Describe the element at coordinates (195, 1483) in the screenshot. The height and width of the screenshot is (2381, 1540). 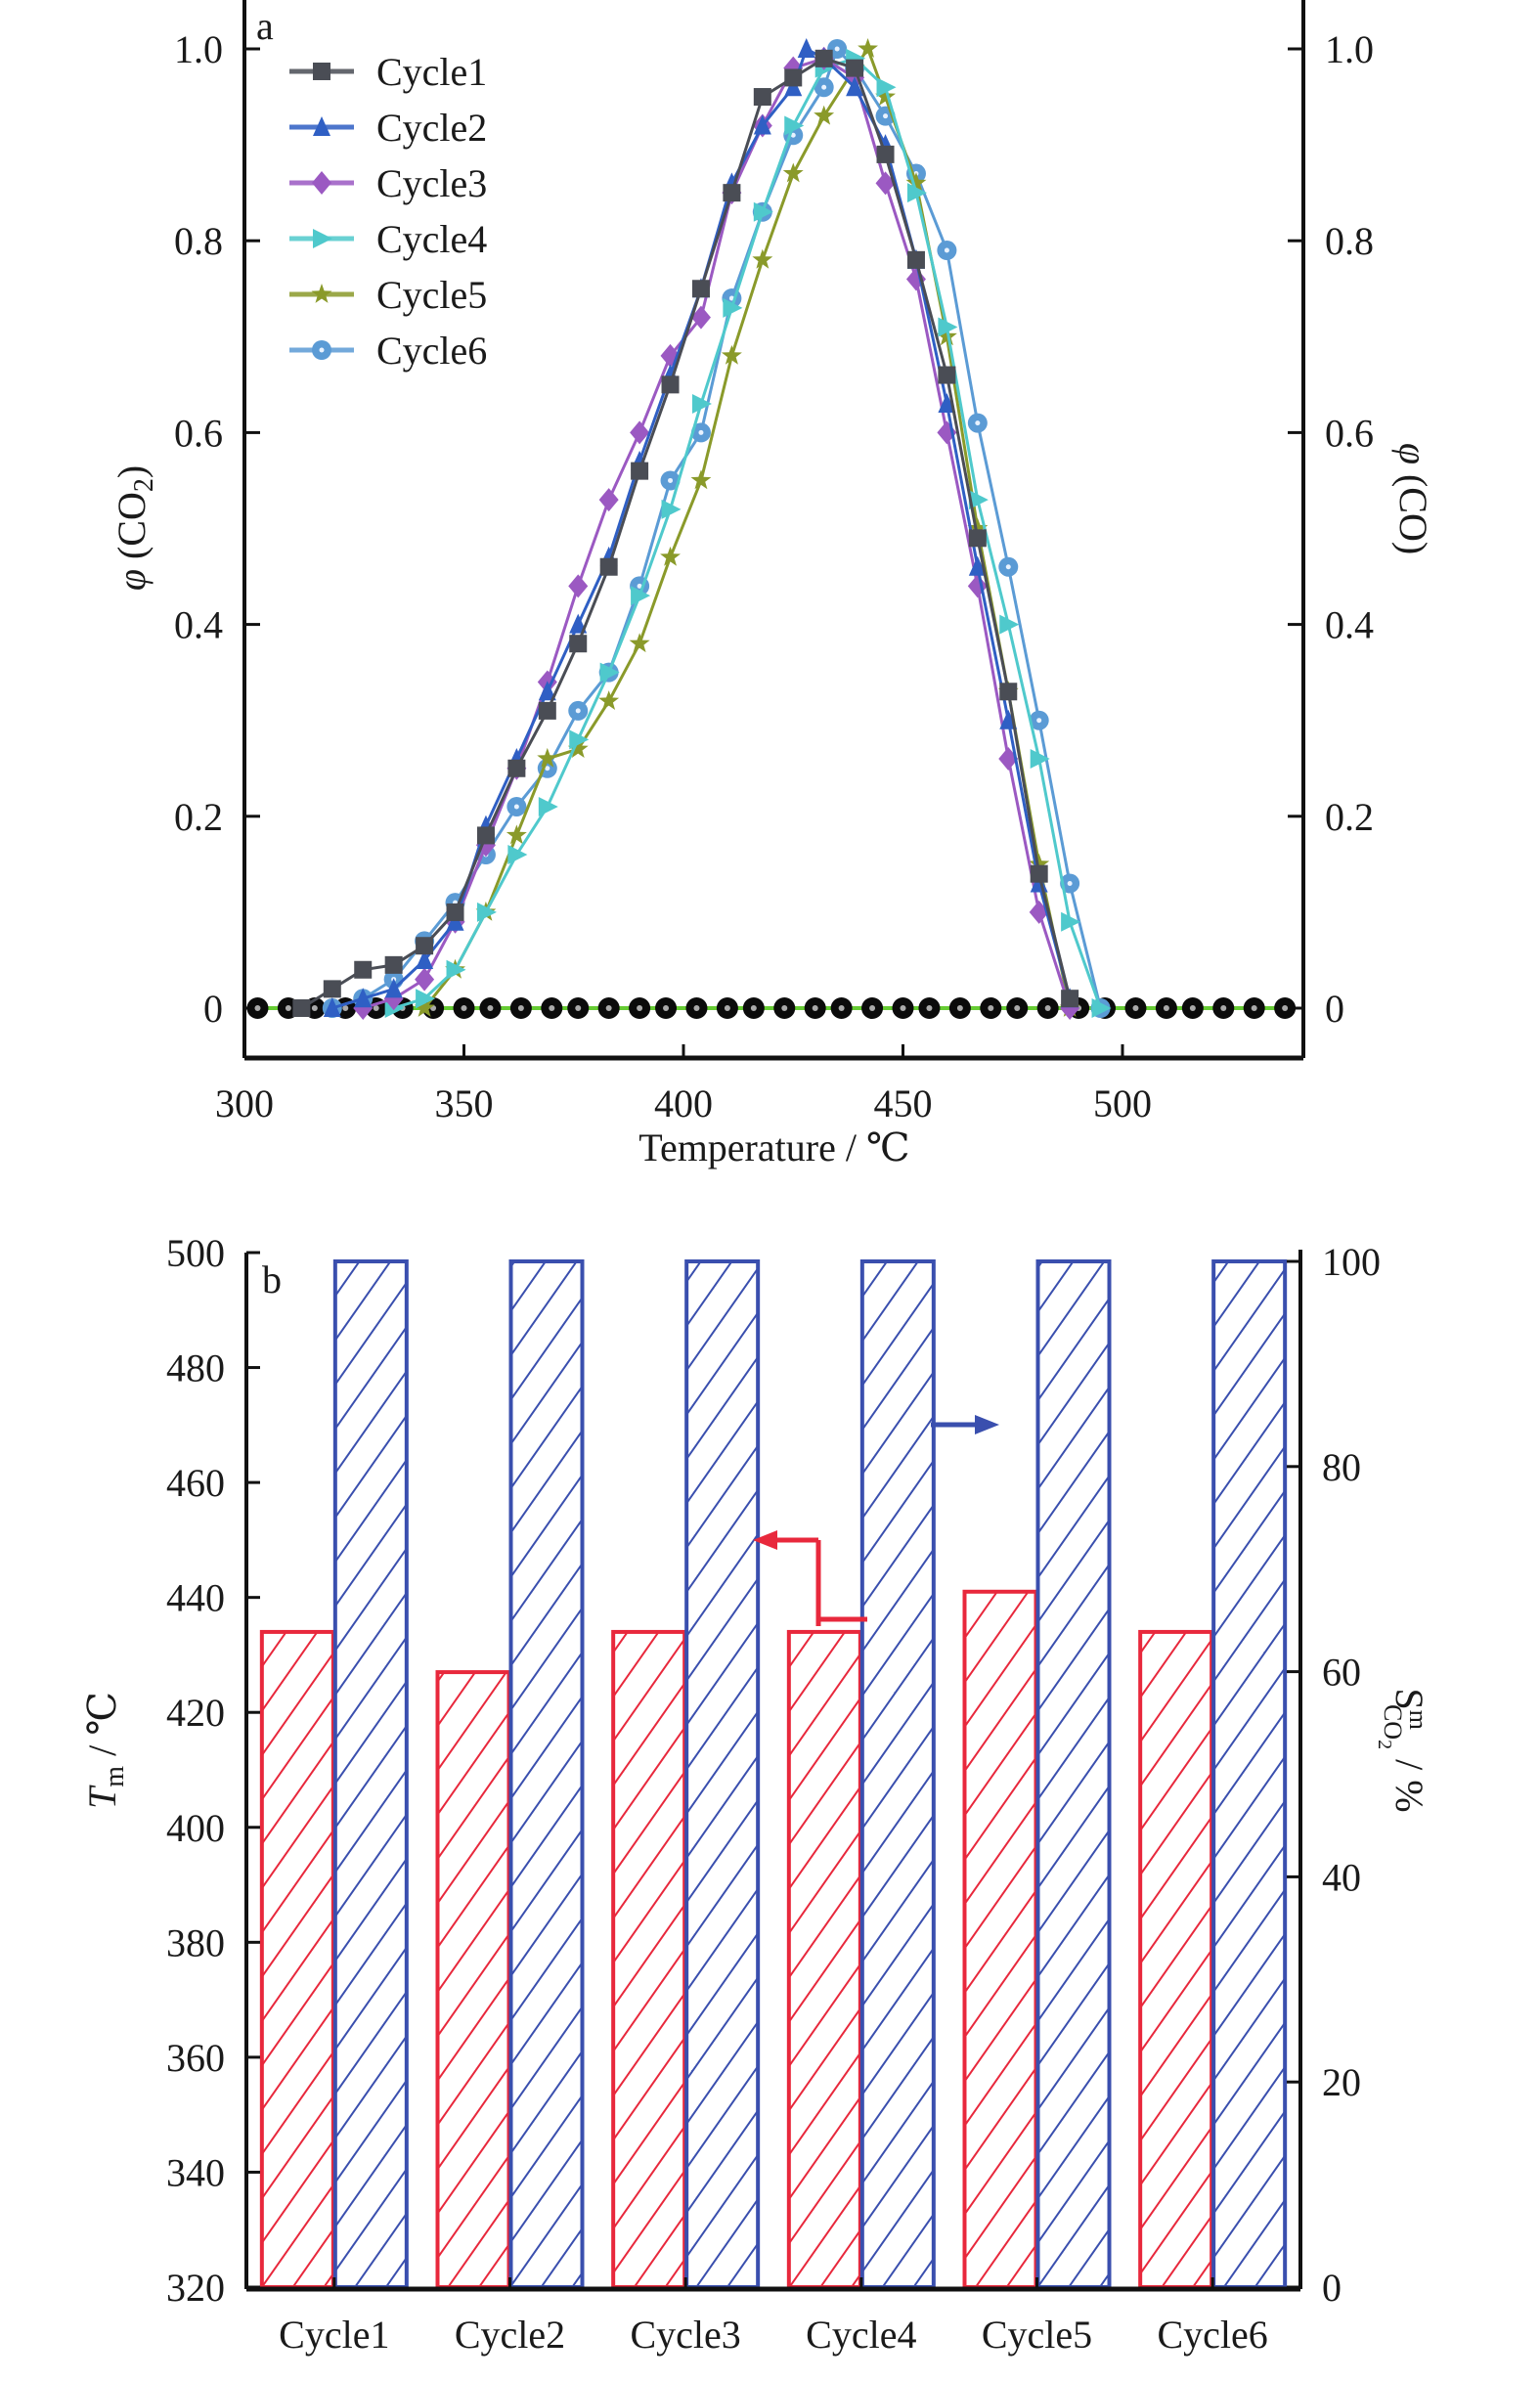
I see `y-tick-label-left-b: 460` at that location.